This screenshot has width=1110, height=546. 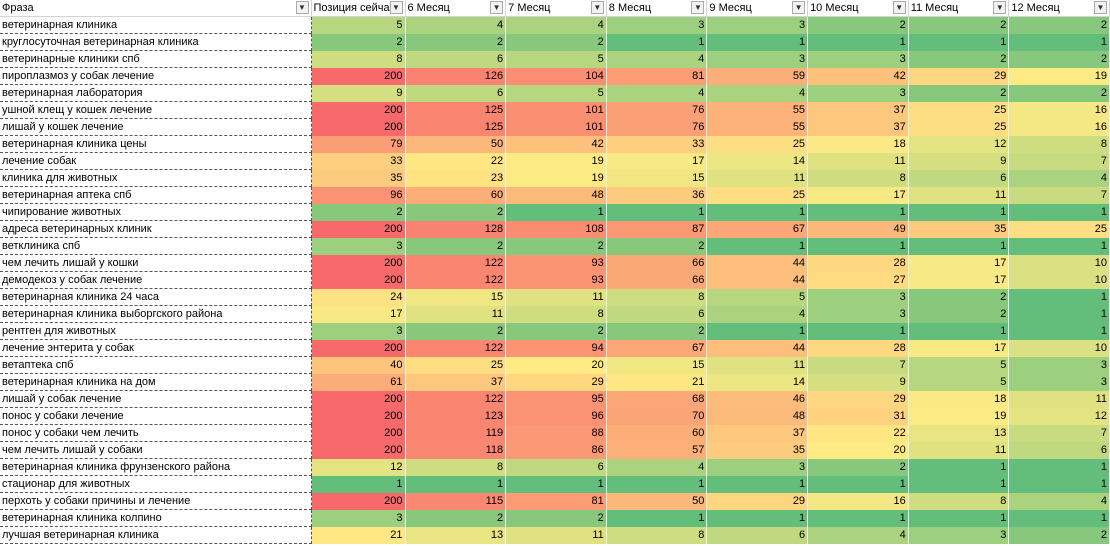 What do you see at coordinates (657, 59) in the screenshot?
I see `position-cell: 4` at bounding box center [657, 59].